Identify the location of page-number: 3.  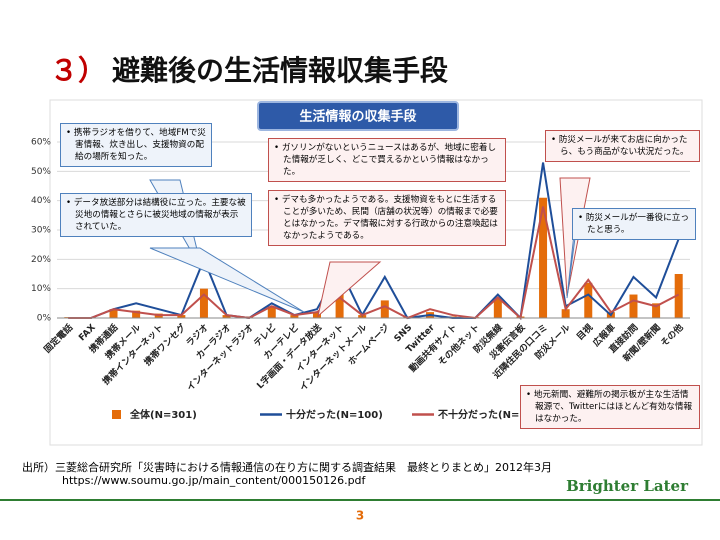
(360, 516).